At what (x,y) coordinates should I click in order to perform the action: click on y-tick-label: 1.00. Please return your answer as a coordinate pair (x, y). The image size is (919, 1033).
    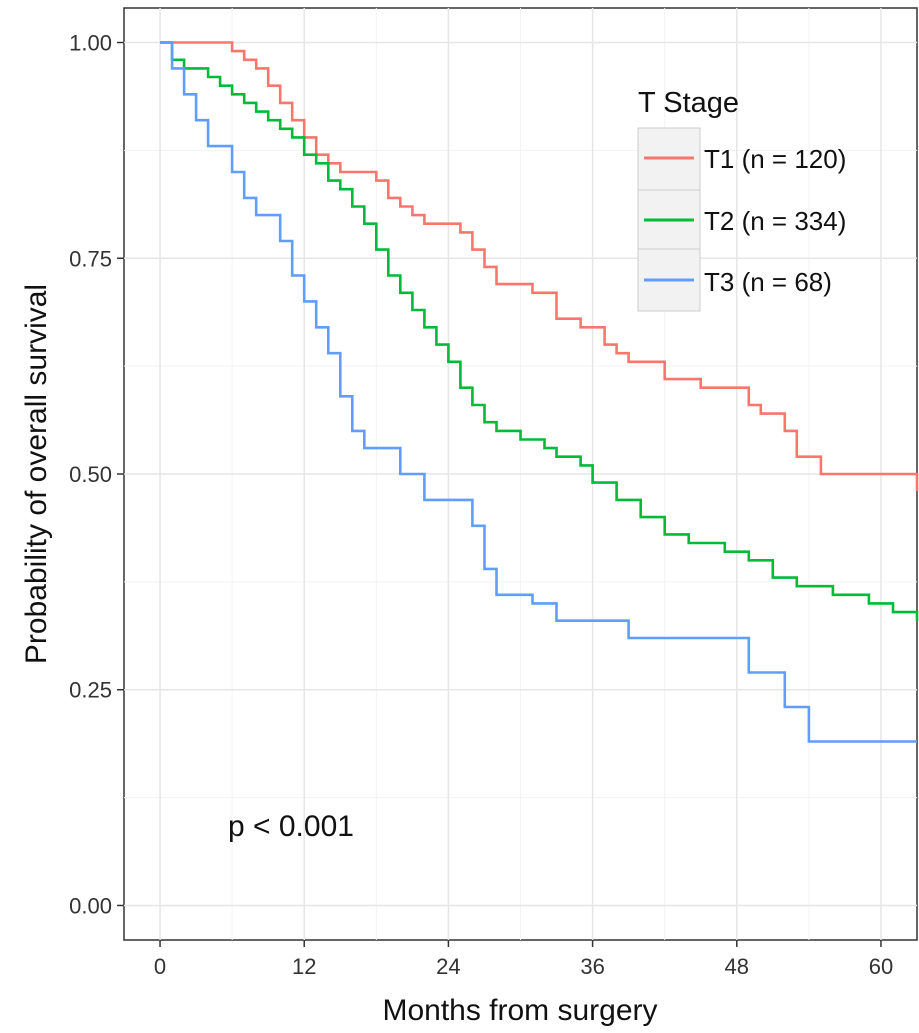
    Looking at the image, I should click on (90, 43).